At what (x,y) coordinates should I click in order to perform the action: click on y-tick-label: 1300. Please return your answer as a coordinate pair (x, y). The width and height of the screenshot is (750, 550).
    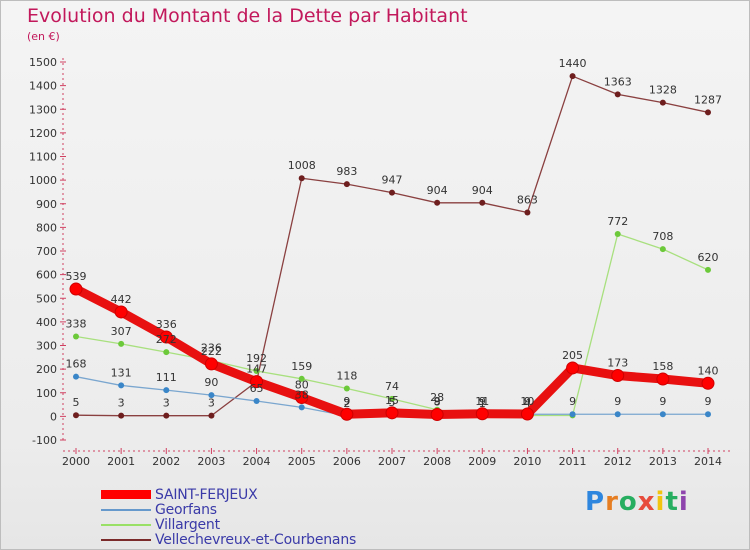
    Looking at the image, I should click on (43, 109).